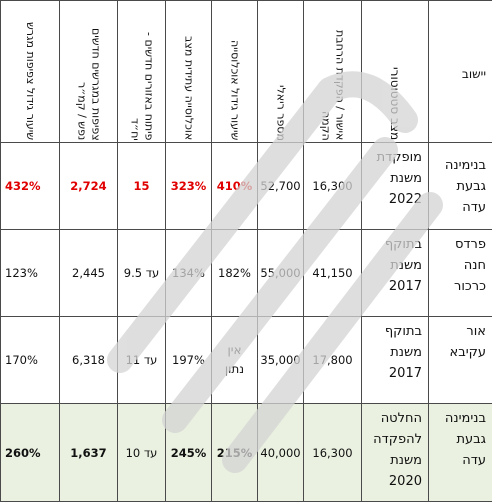 The width and height of the screenshot is (492, 502). Describe the element at coordinates (235, 186) in the screenshot. I see `growth-cell: 410%` at that location.